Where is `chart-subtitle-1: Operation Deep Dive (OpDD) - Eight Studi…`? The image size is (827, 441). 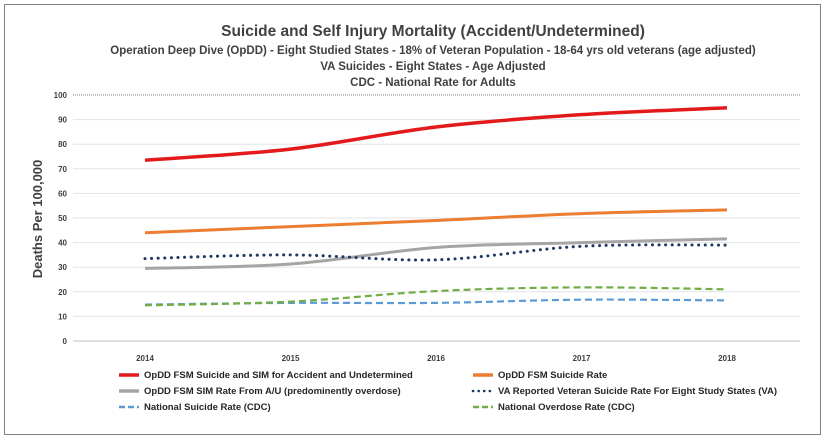
chart-subtitle-1: Operation Deep Dive (OpDD) - Eight Studi… is located at coordinates (433, 51).